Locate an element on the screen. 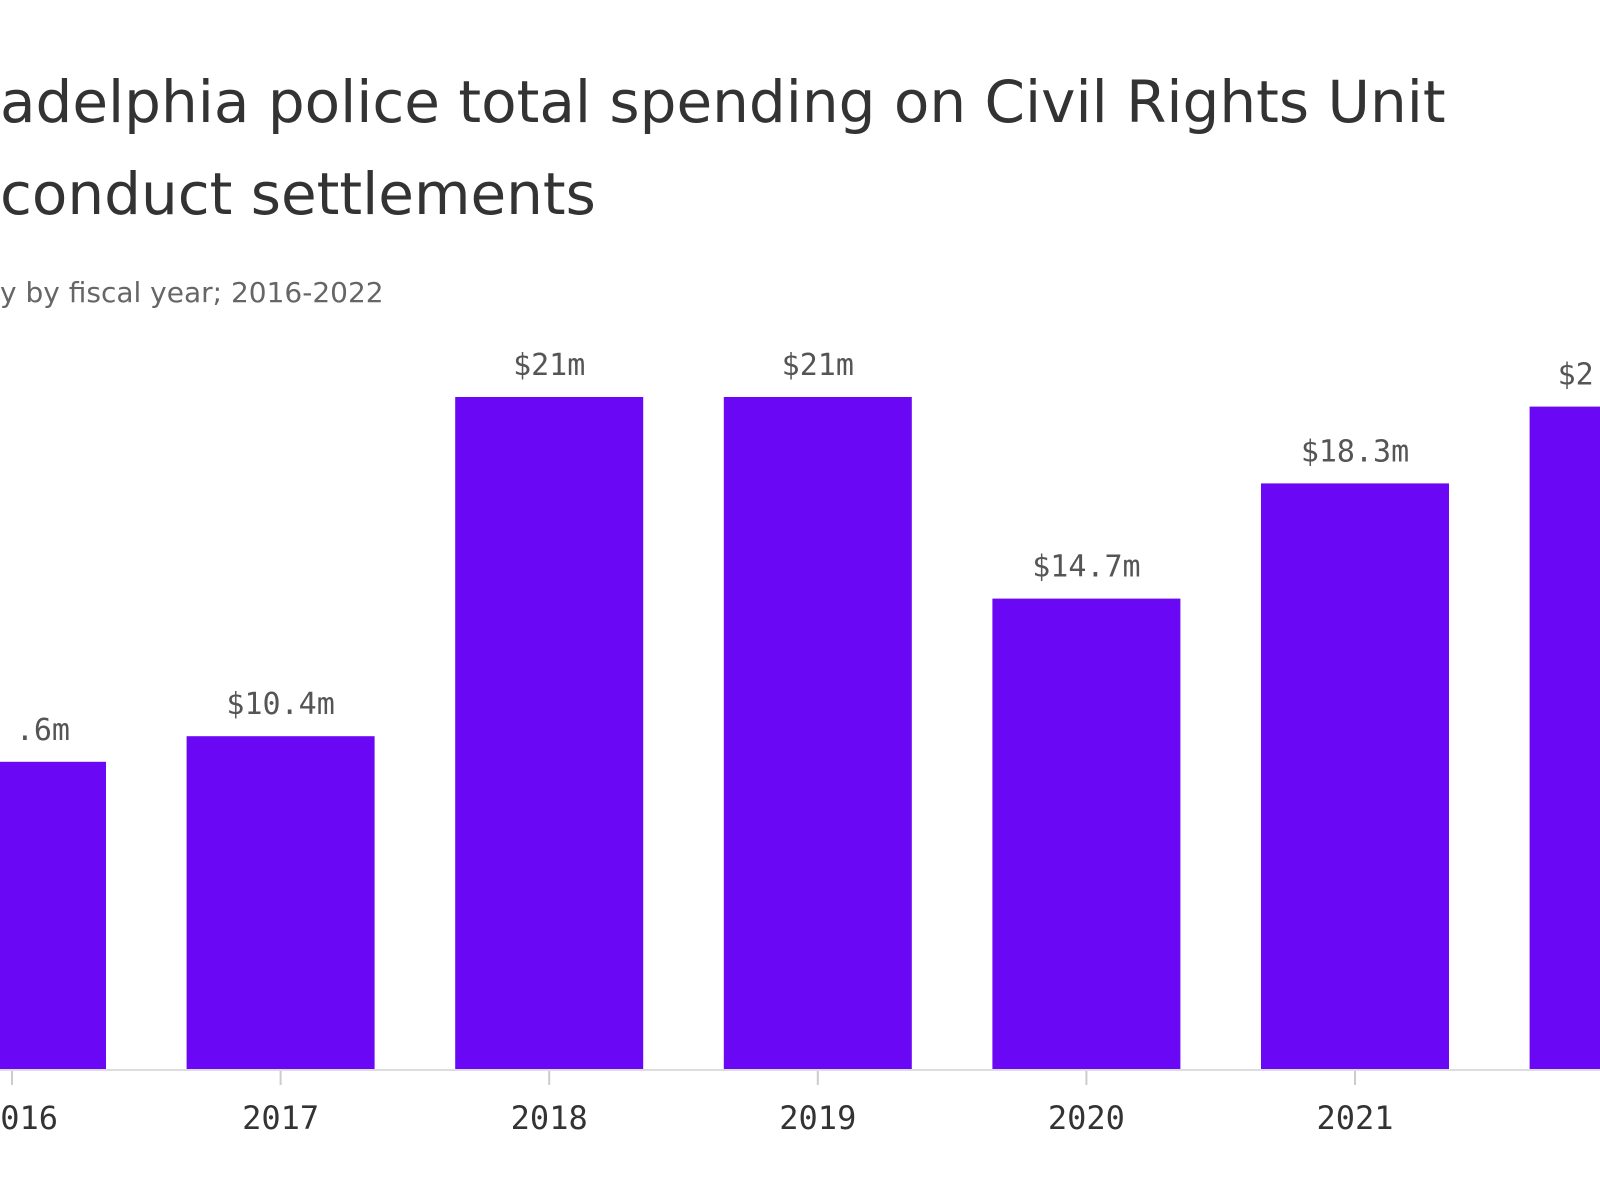 The height and width of the screenshot is (1200, 1600). value-label: .6m is located at coordinates (43, 730).